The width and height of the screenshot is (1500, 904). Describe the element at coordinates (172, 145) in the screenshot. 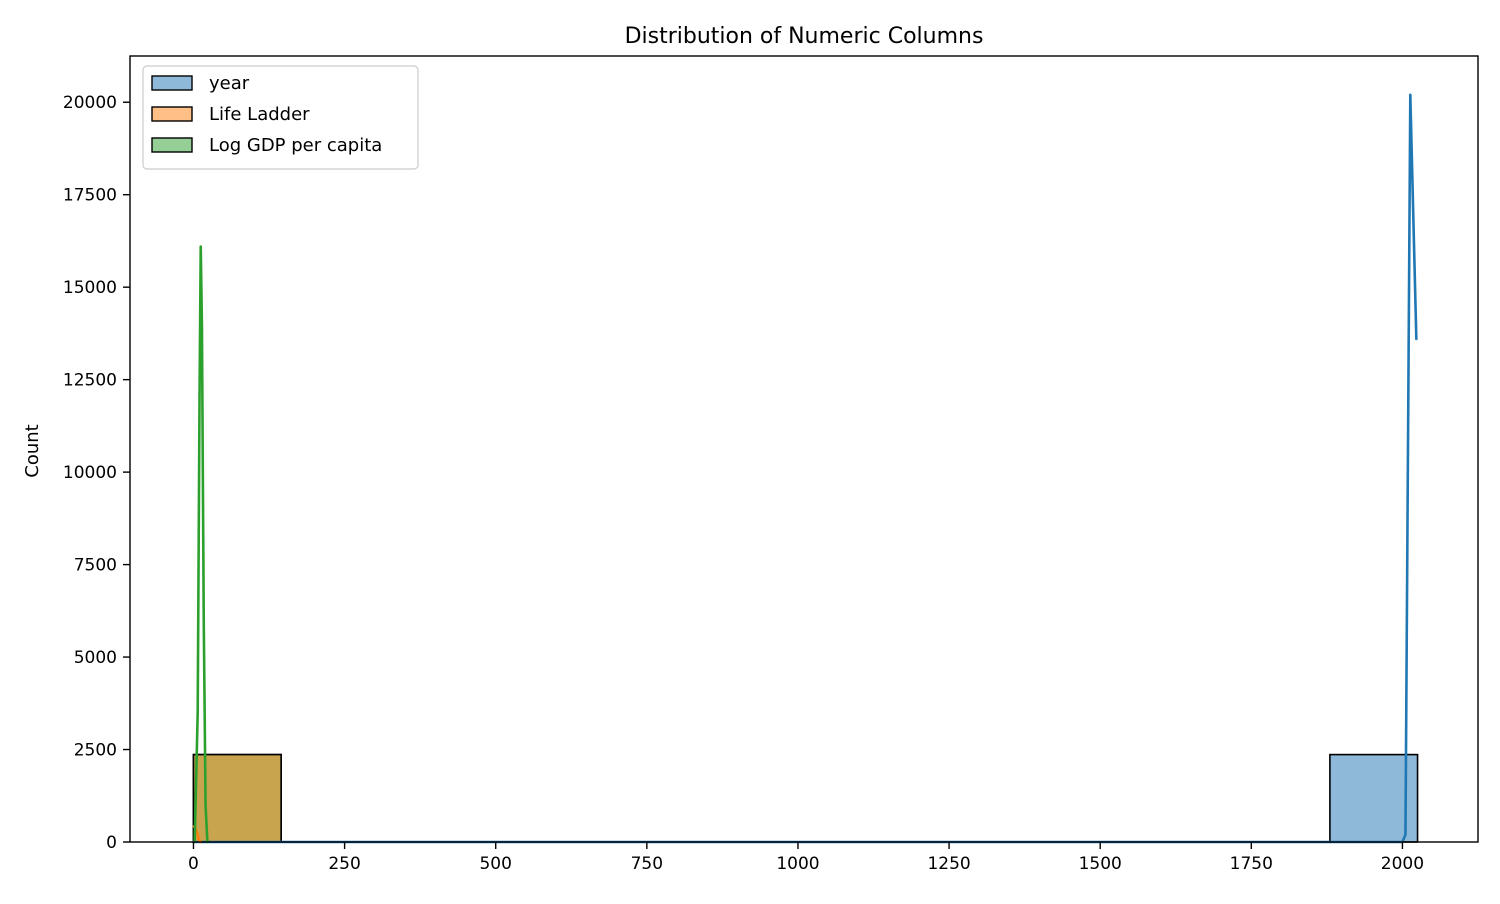

I see `legend-swatch-log-gdp-per-capita` at that location.